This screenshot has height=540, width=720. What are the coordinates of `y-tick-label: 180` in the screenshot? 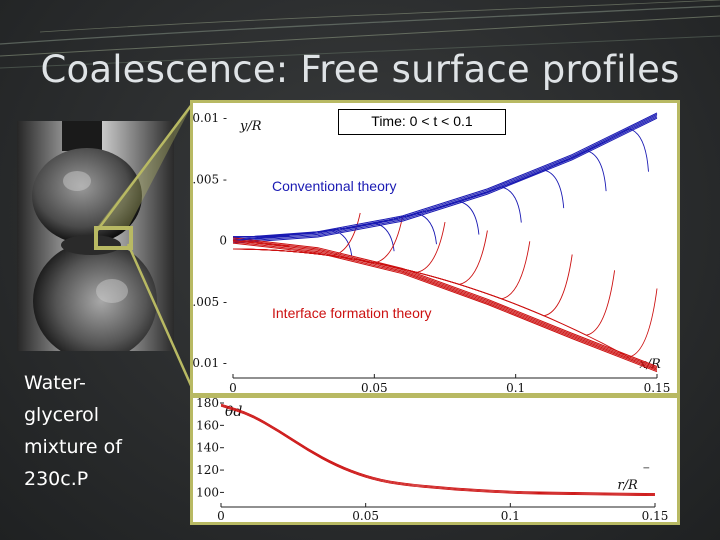 It's located at (207, 403).